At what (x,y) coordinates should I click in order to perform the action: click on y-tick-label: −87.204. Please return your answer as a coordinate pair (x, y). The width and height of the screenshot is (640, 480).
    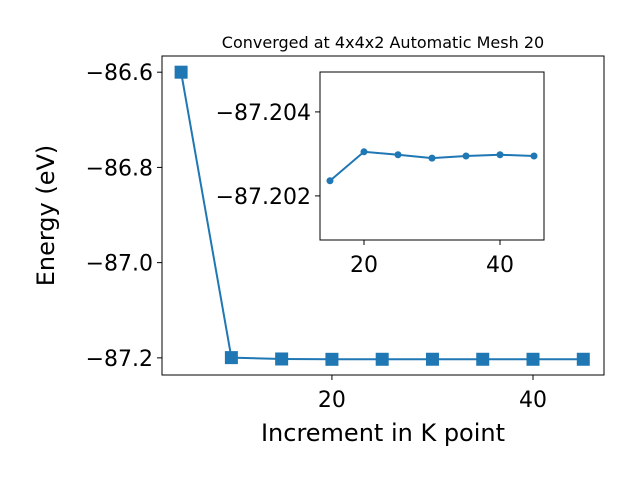
    Looking at the image, I should click on (263, 113).